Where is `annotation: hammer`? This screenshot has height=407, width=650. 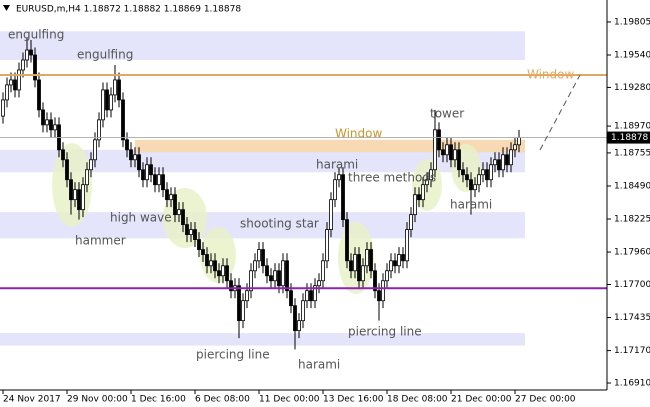
annotation: hammer is located at coordinates (100, 241).